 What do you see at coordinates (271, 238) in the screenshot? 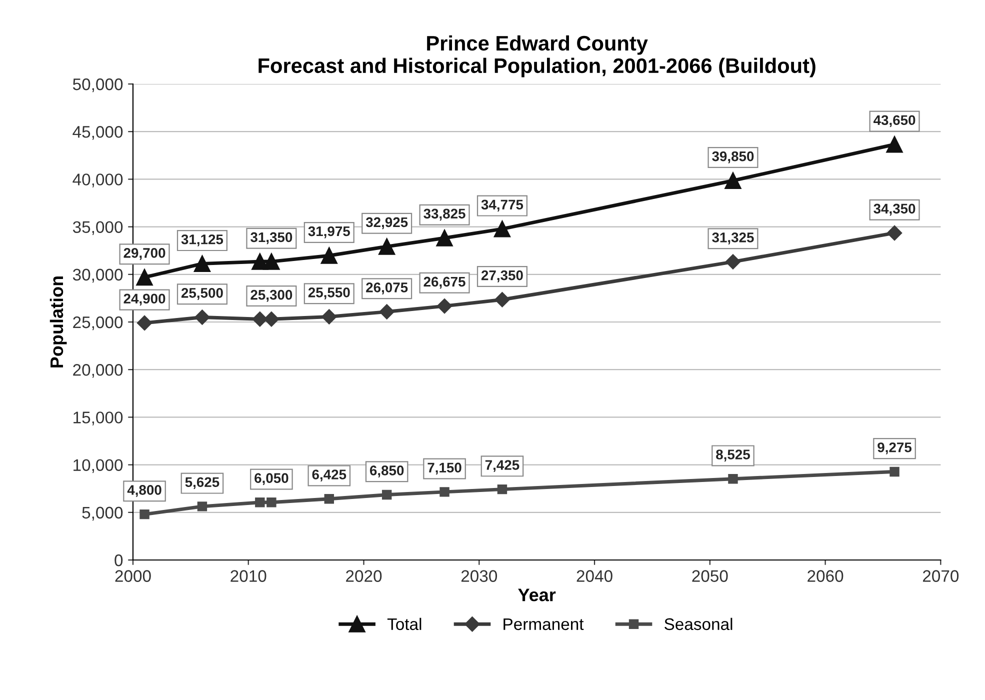
I see `data-label: 31,350` at bounding box center [271, 238].